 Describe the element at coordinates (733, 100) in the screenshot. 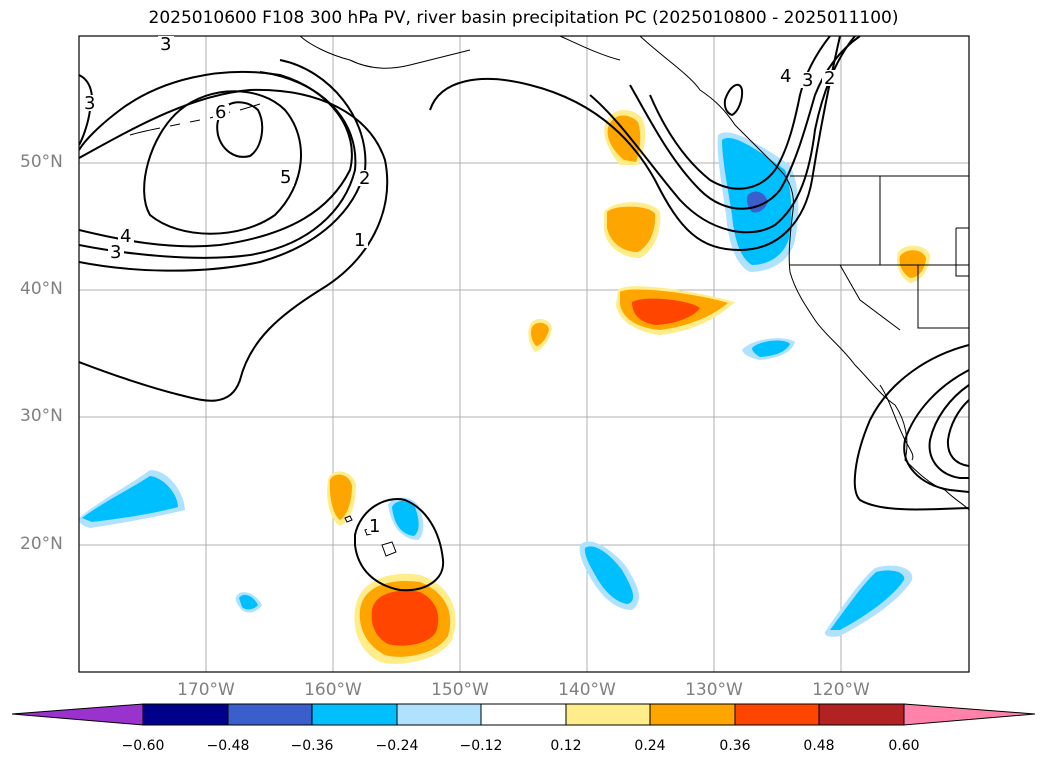

I see `pv-contour-small-north` at that location.